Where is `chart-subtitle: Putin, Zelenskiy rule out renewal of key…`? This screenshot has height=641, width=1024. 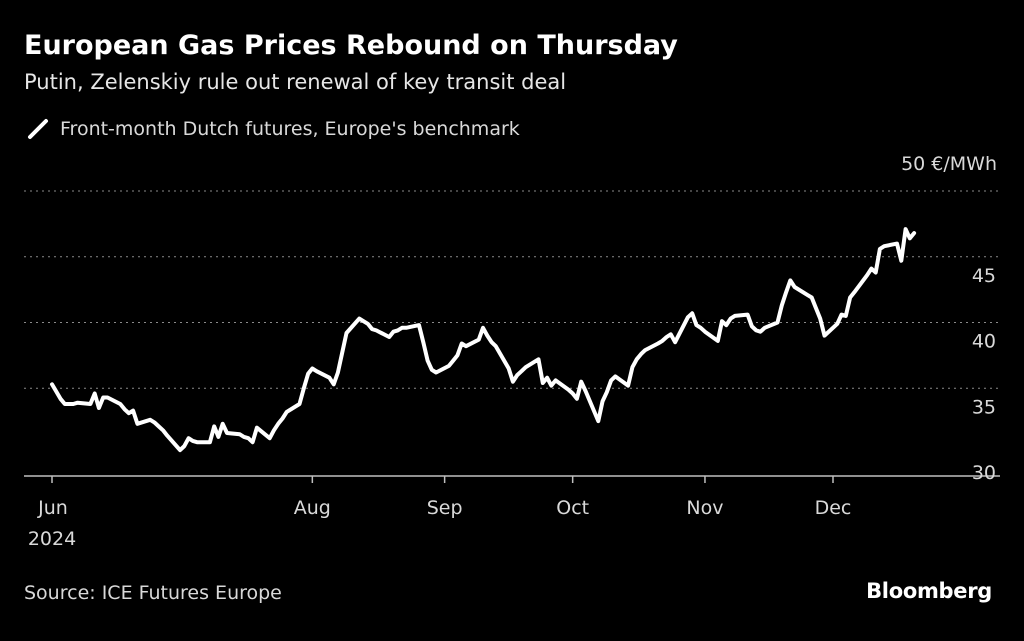 chart-subtitle: Putin, Zelenskiy rule out renewal of key… is located at coordinates (295, 82).